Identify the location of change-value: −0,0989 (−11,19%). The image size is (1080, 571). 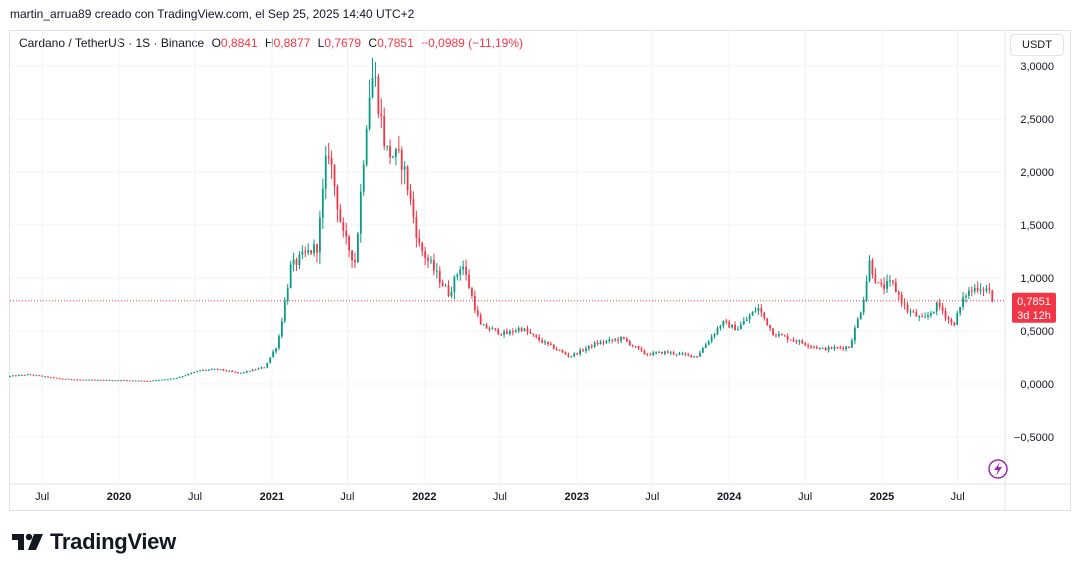
(472, 43).